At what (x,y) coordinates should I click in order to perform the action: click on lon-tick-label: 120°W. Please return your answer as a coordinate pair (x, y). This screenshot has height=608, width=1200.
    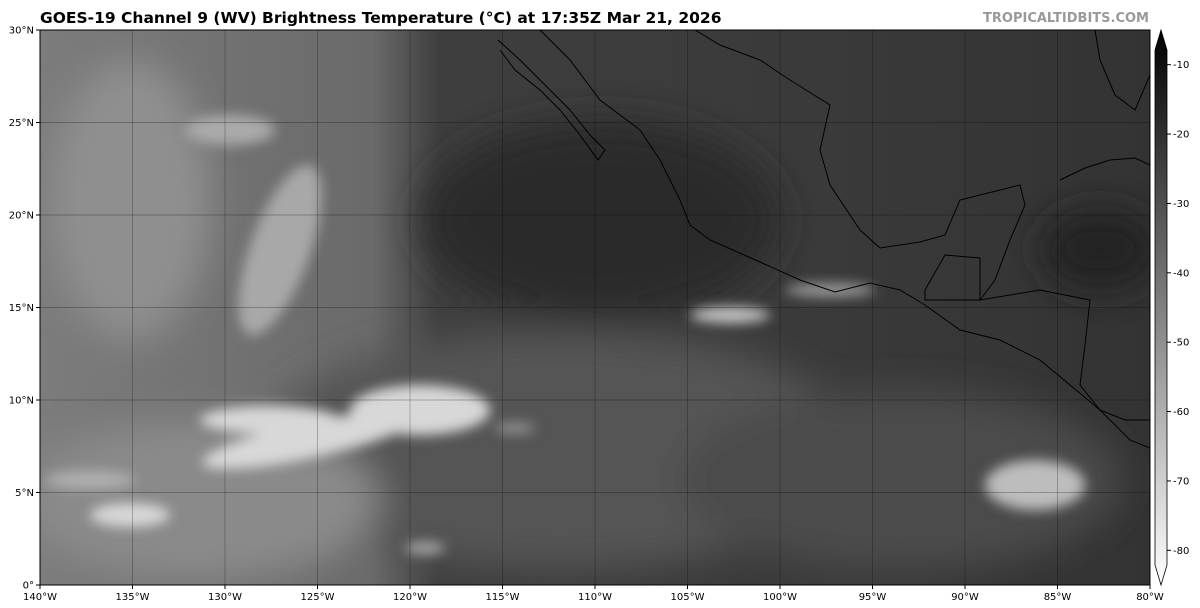
    Looking at the image, I should click on (410, 597).